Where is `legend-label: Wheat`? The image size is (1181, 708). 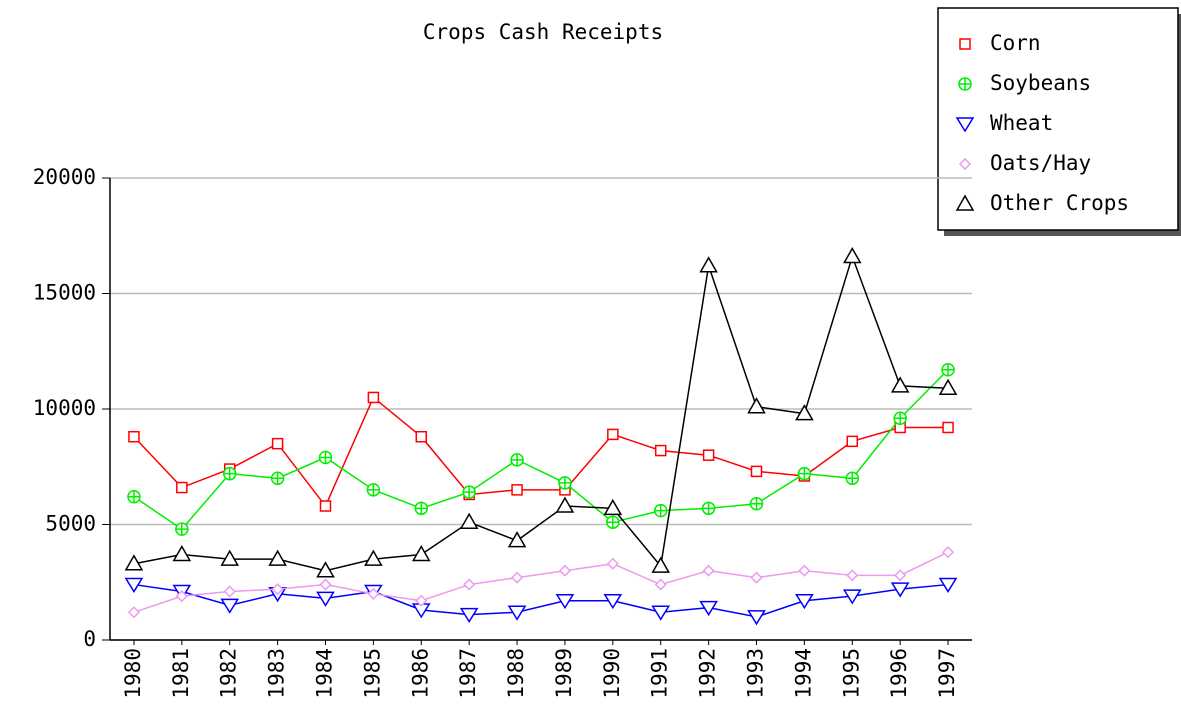
legend-label: Wheat is located at coordinates (1021, 123).